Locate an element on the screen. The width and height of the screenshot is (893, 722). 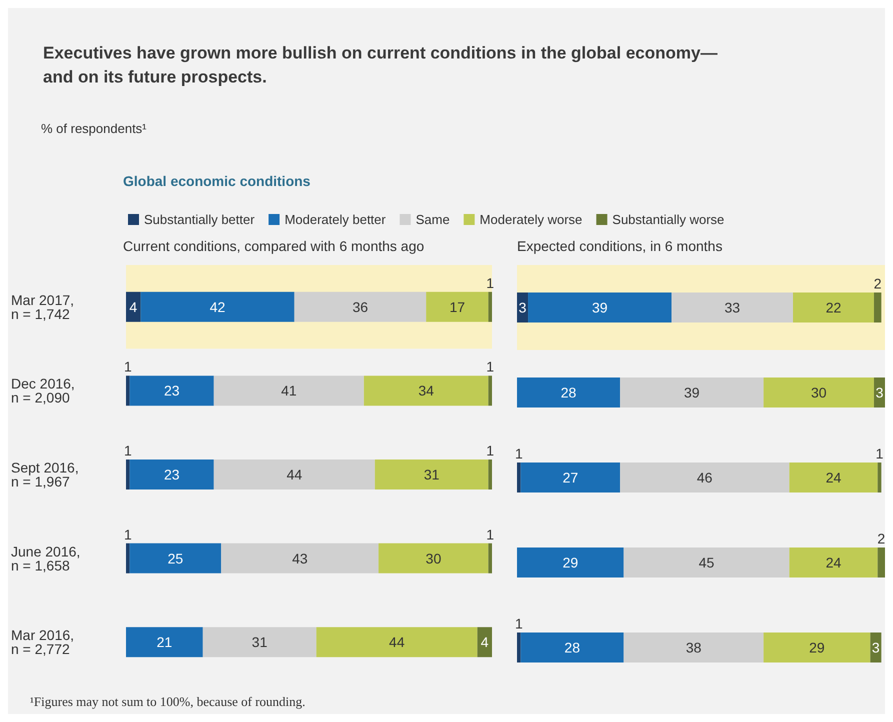
data-label: 46 is located at coordinates (704, 478).